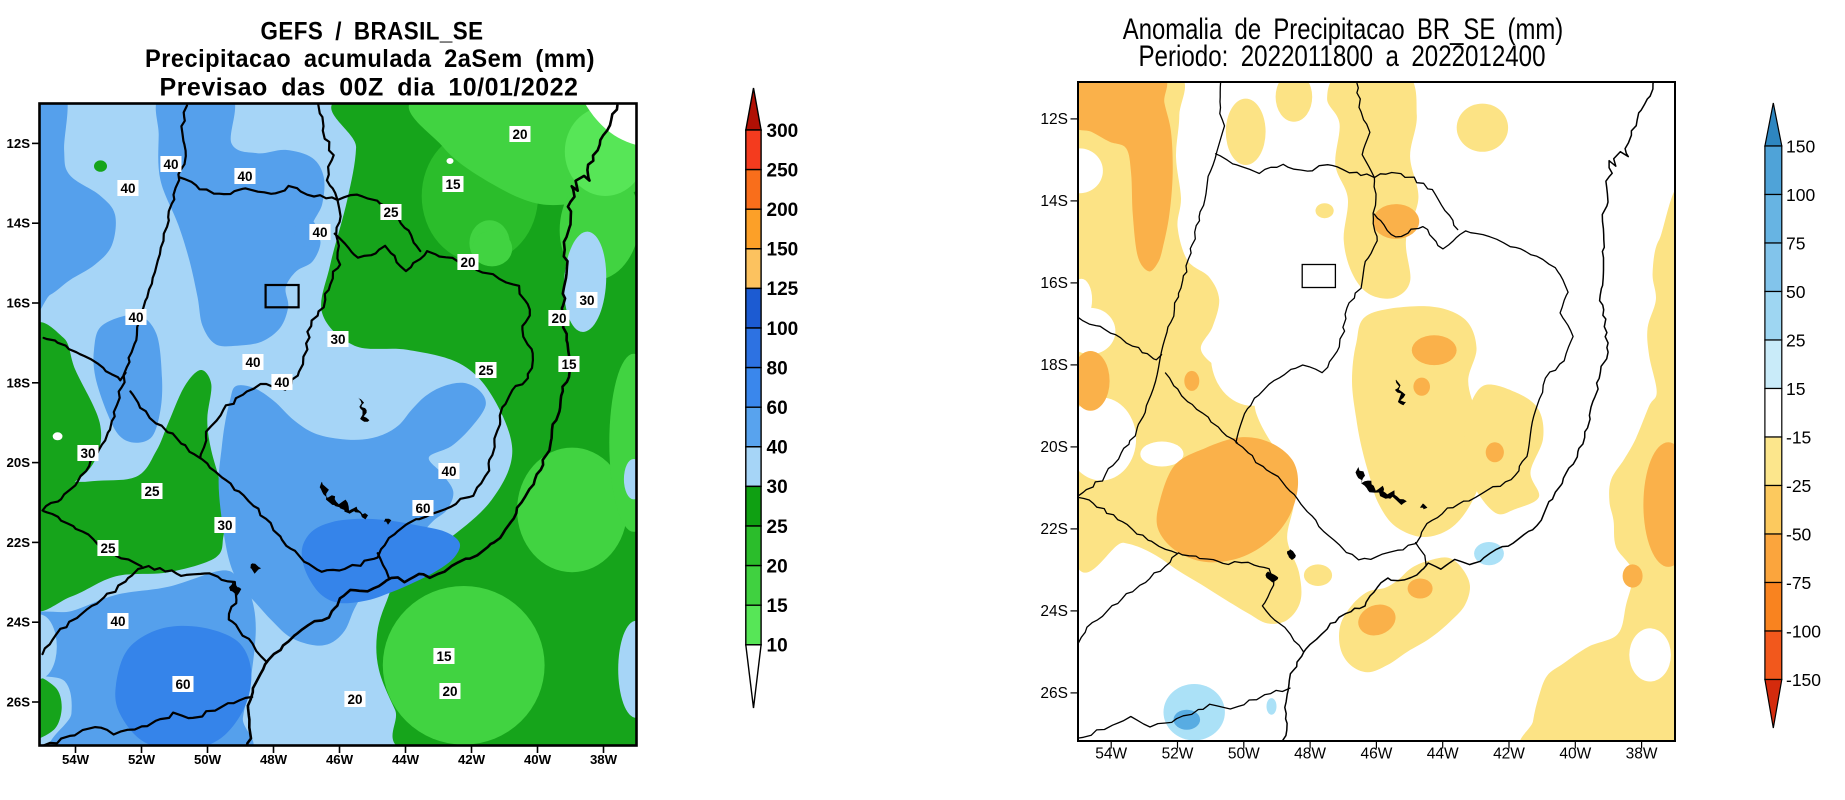  Describe the element at coordinates (1799, 534) in the screenshot. I see `svg-text: -50` at that location.